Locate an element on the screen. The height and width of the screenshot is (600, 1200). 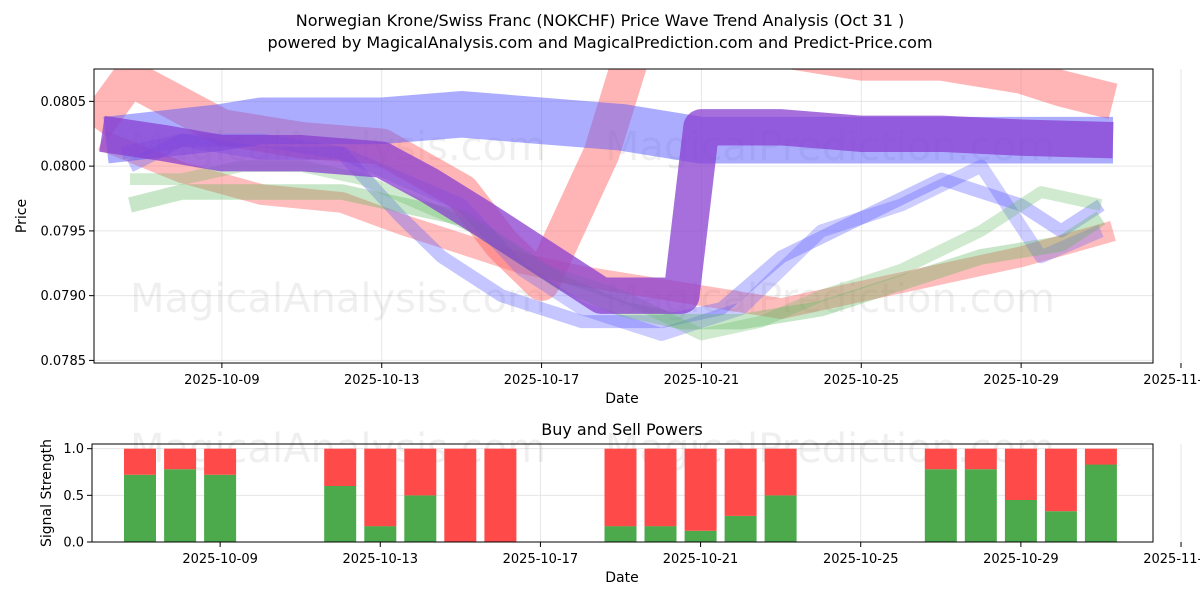
signal-x-tick-label: 2025-10-13 is located at coordinates (380, 559).